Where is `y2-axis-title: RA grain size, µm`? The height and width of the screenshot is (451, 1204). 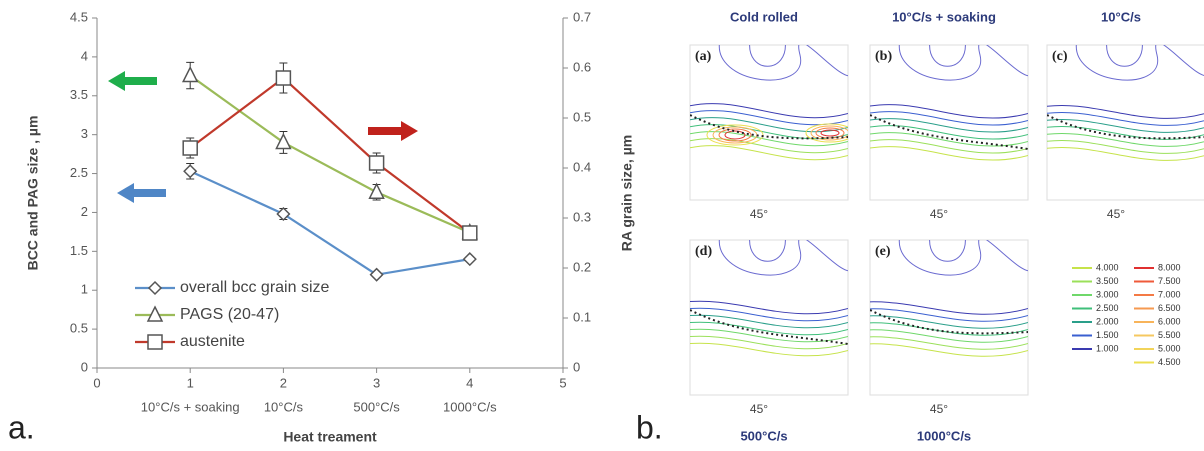
y2-axis-title: RA grain size, µm is located at coordinates (627, 193).